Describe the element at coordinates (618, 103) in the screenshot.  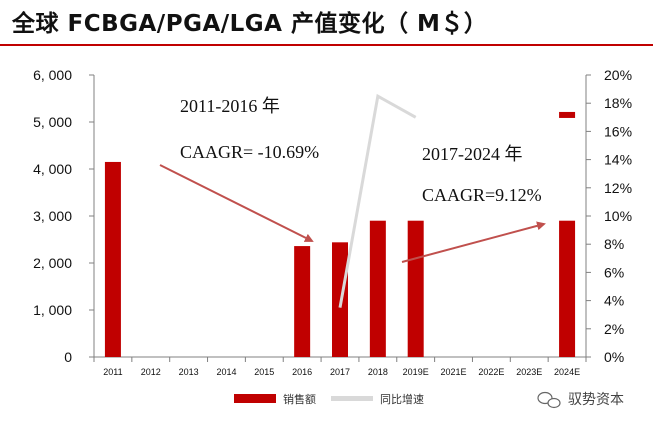
I see `y2-tick-label: 18%` at that location.